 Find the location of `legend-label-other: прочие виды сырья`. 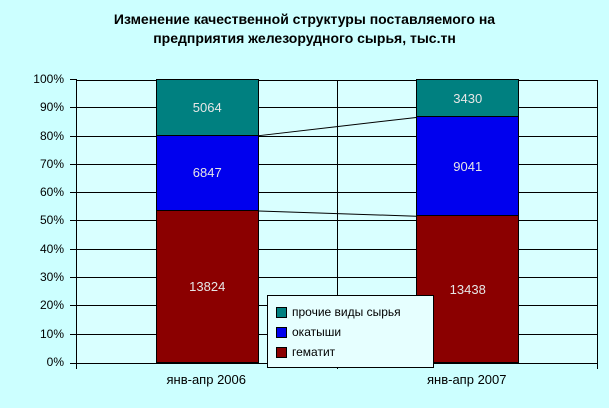

legend-label-other: прочие виды сырья is located at coordinates (346, 312).